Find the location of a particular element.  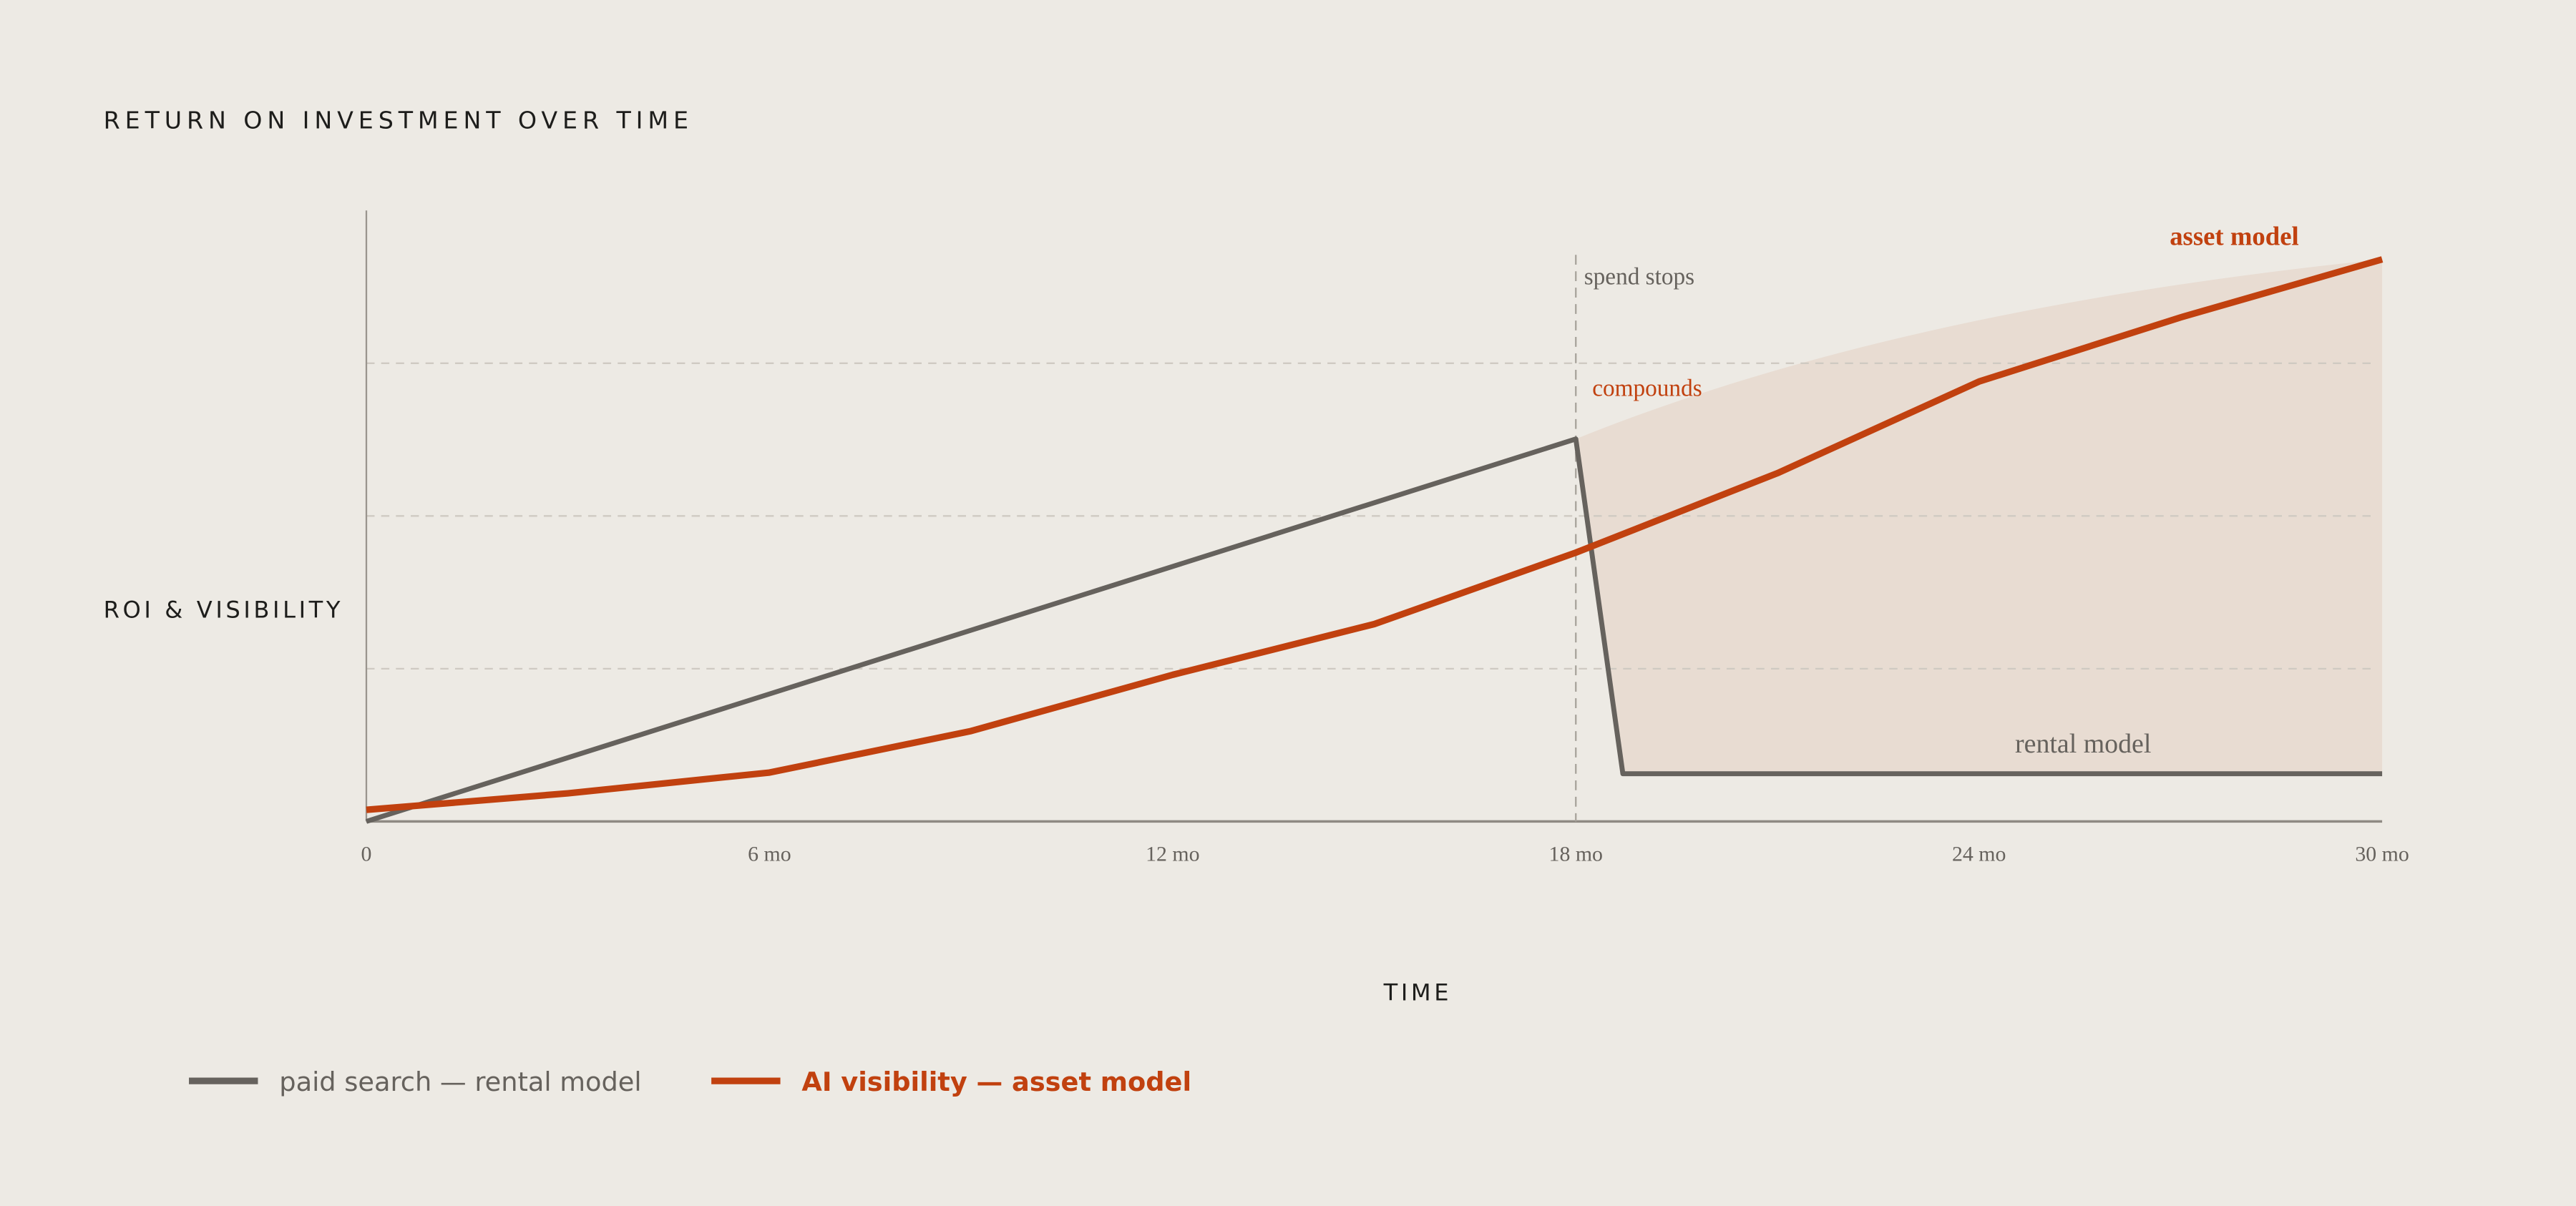

x-axis-label: TIME is located at coordinates (1417, 992).